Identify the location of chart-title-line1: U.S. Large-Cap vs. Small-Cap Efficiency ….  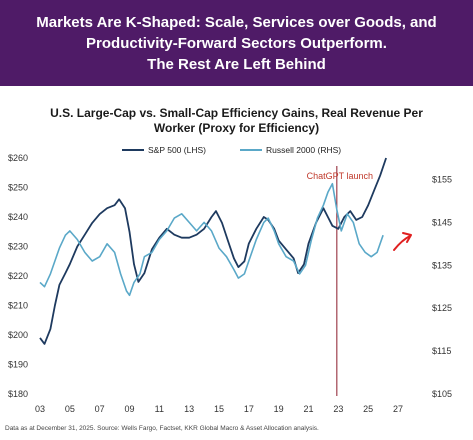
(236, 113).